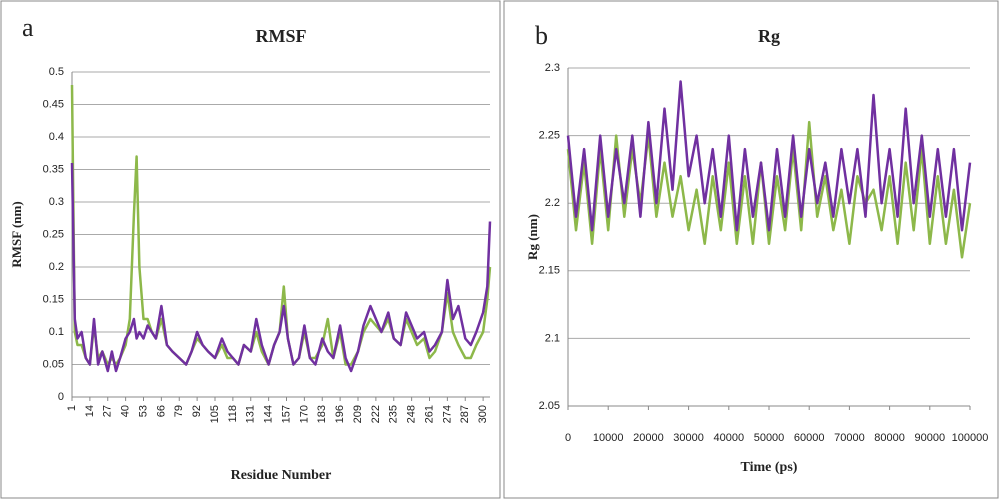 This screenshot has width=1000, height=500. I want to click on x-tick-label: 183, so click(322, 414).